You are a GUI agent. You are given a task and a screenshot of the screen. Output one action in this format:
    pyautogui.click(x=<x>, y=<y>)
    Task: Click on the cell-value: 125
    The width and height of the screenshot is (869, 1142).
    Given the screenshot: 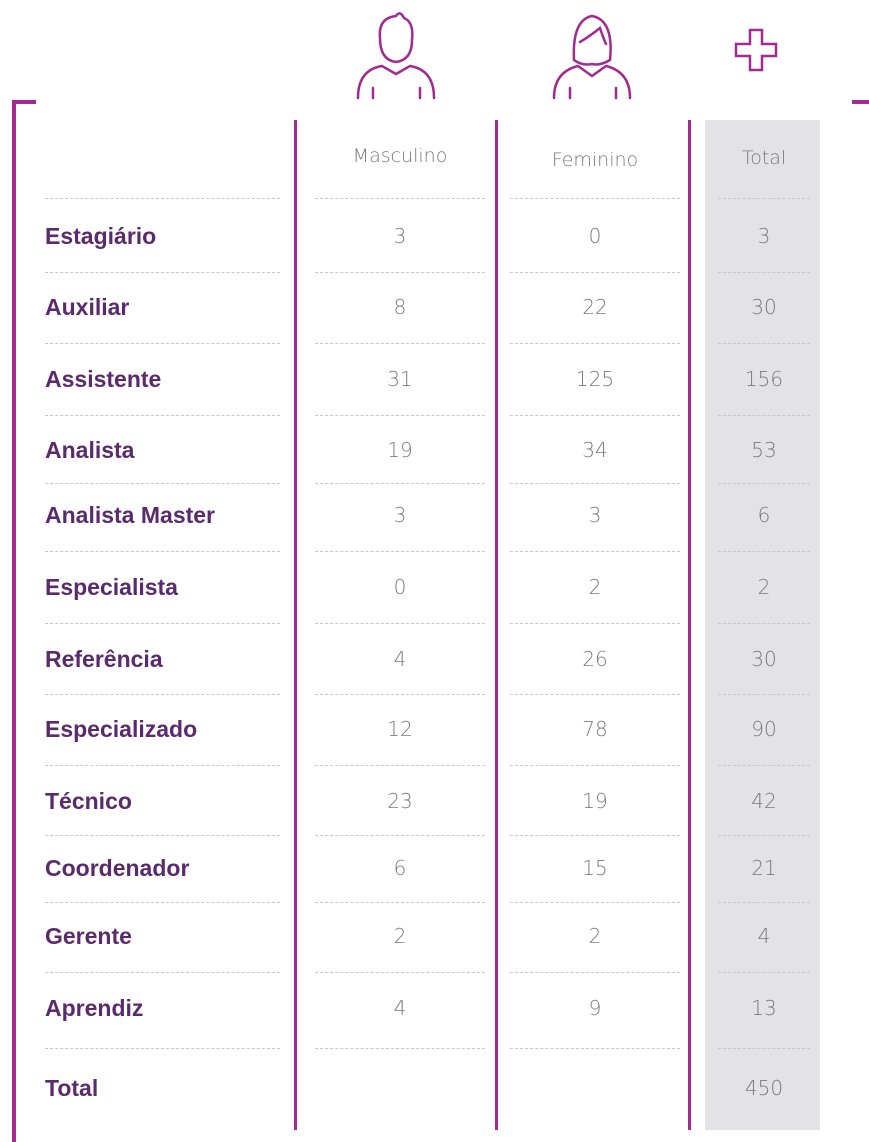 What is the action you would take?
    pyautogui.click(x=595, y=379)
    